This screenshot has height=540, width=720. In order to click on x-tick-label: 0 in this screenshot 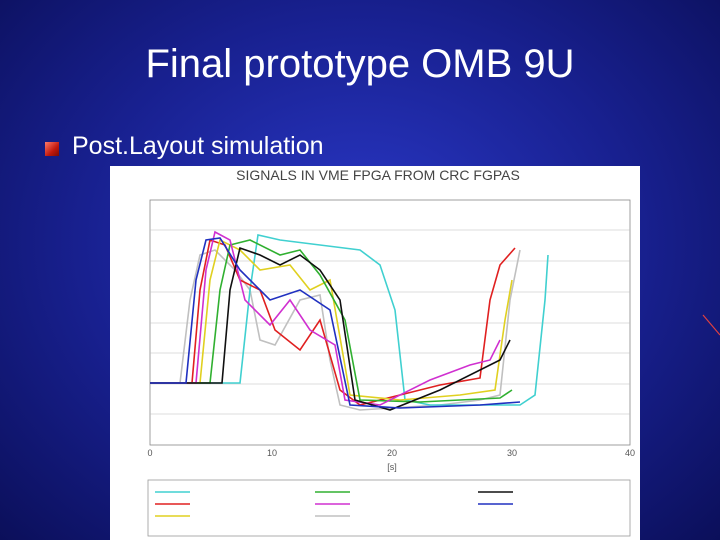, I will do `click(149, 453)`.